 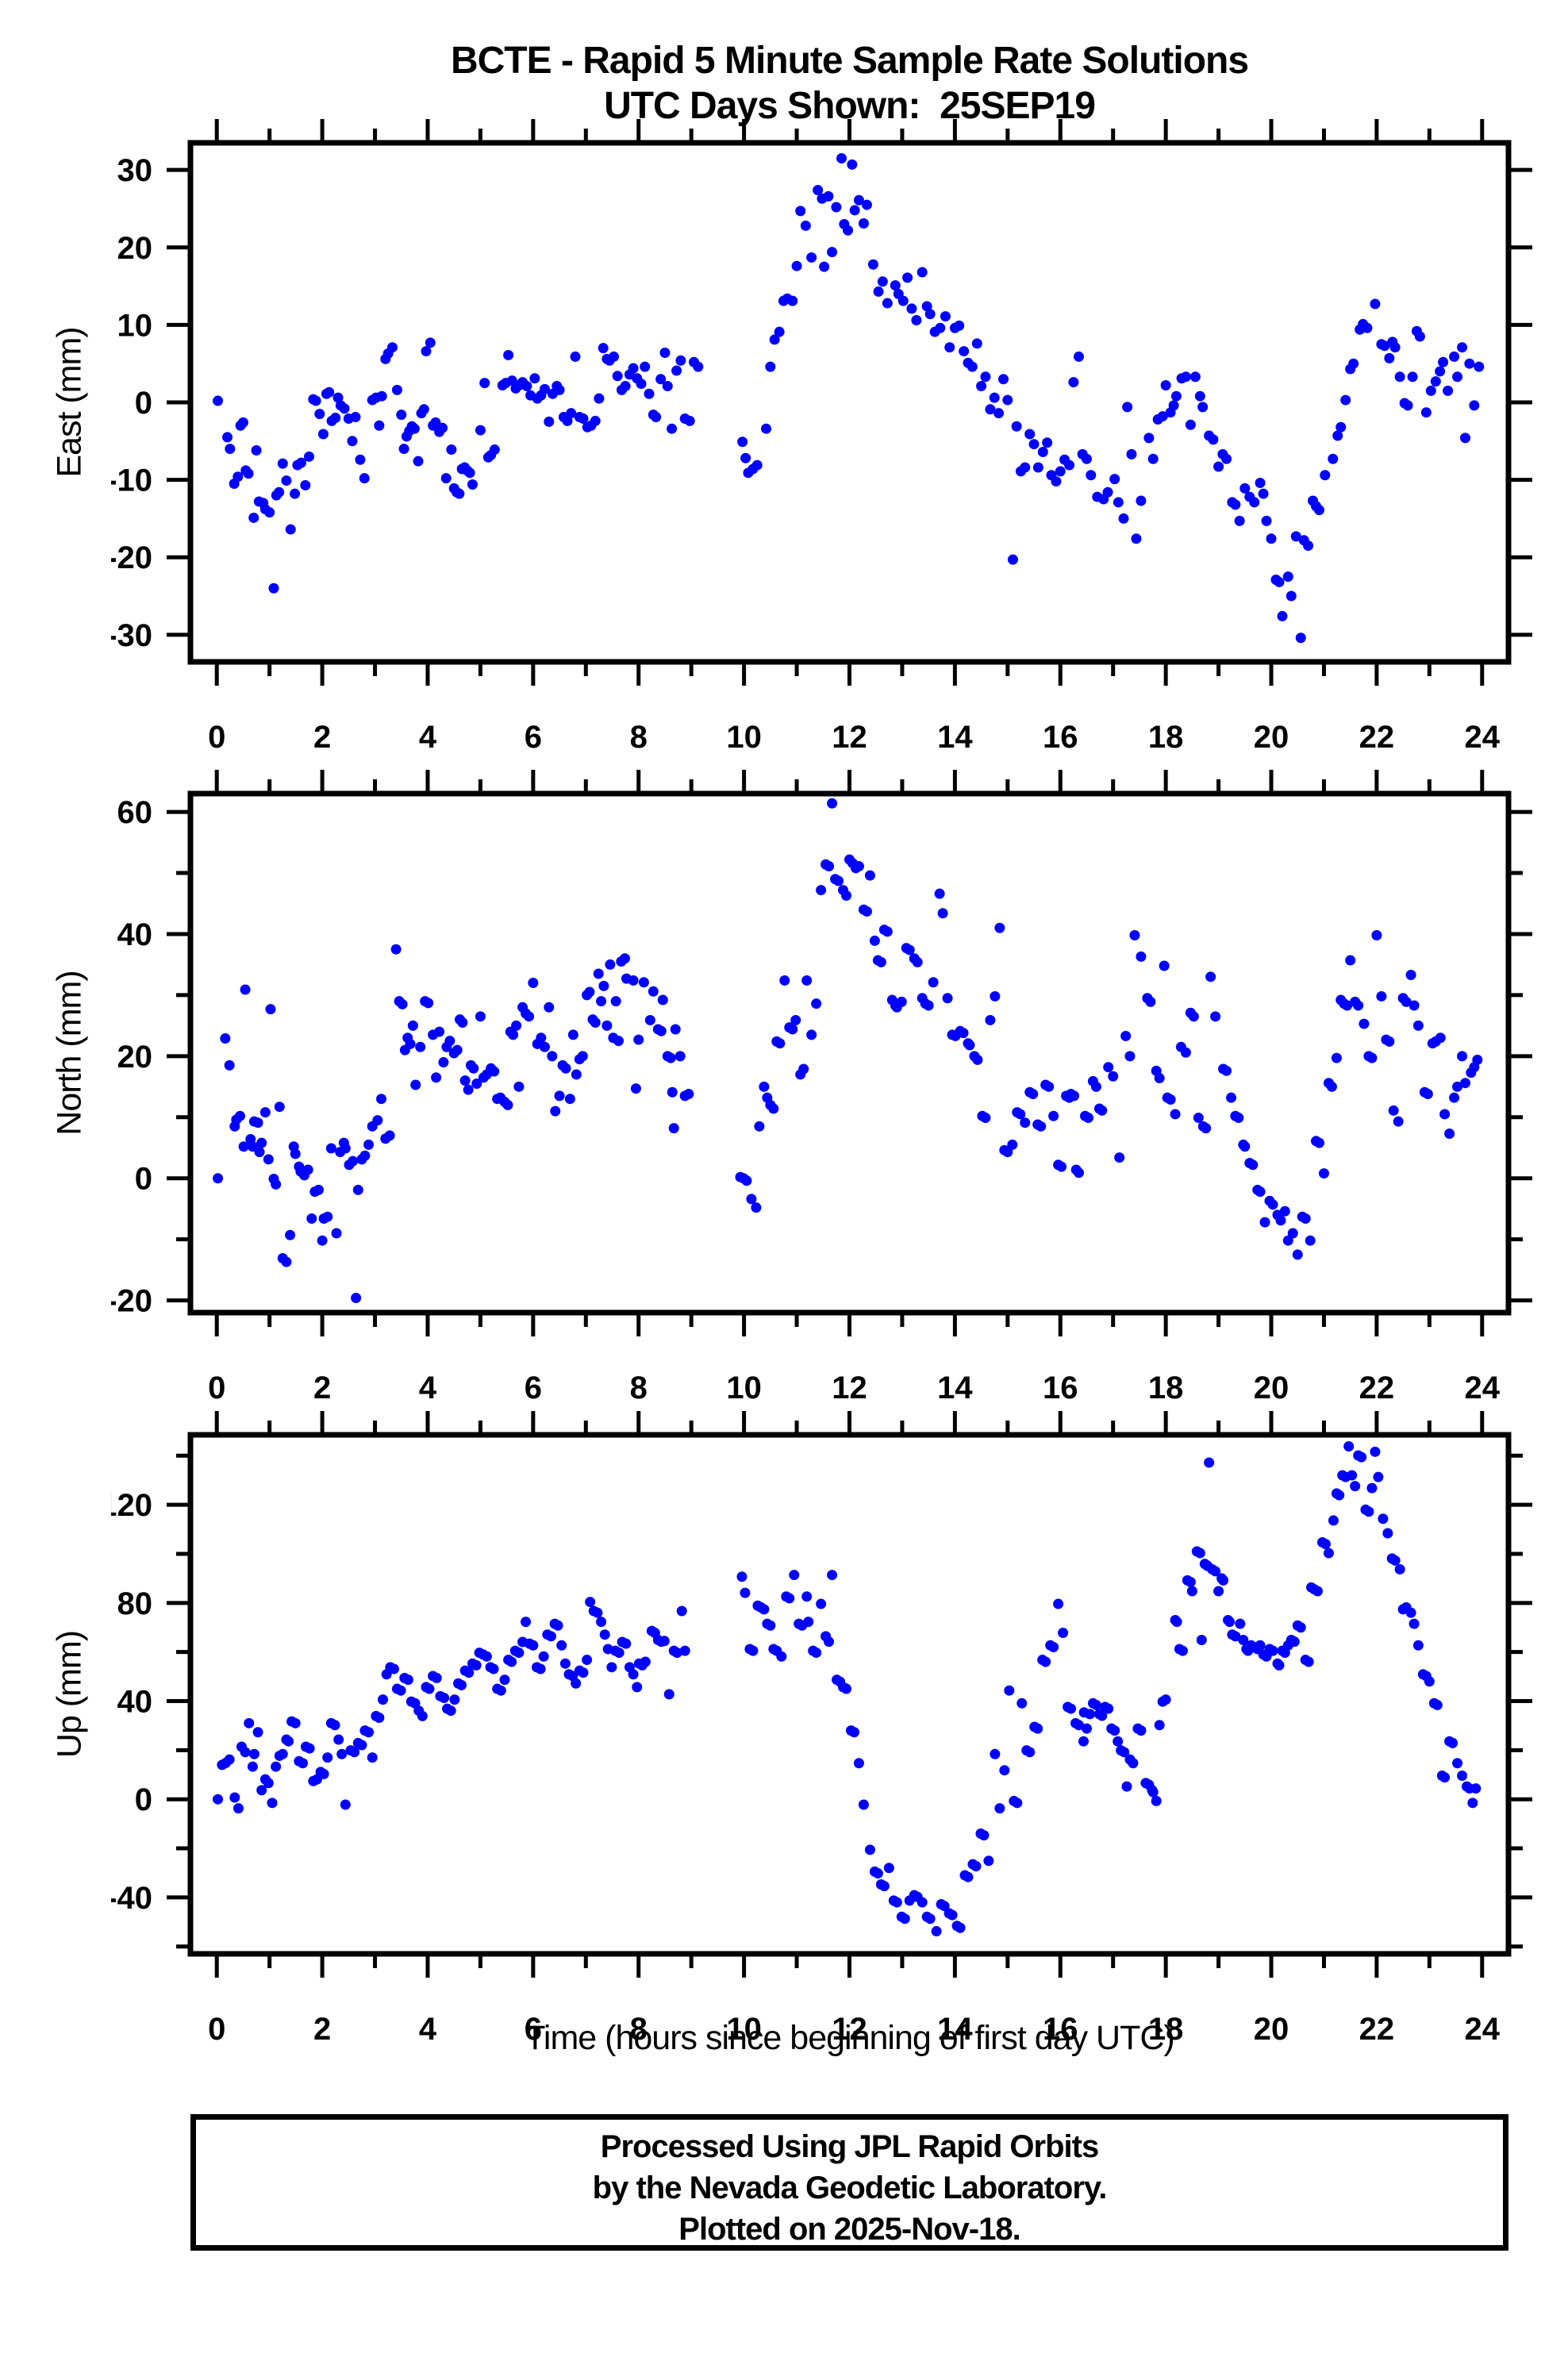 I want to click on x-tick-label: 0, so click(x=216, y=2030).